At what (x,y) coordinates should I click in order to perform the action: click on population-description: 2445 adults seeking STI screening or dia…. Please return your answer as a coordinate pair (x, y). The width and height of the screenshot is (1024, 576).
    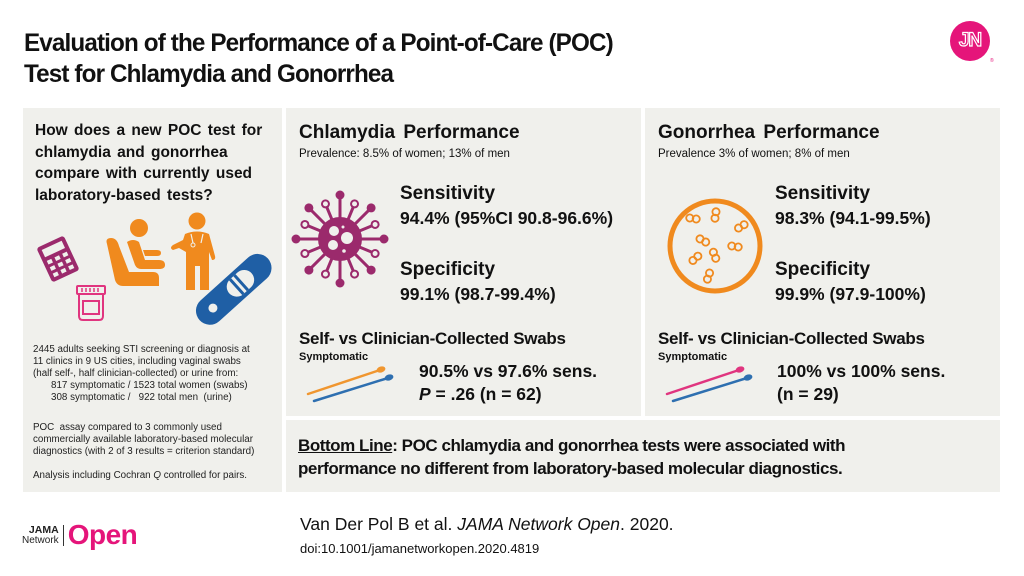
    Looking at the image, I should click on (141, 374).